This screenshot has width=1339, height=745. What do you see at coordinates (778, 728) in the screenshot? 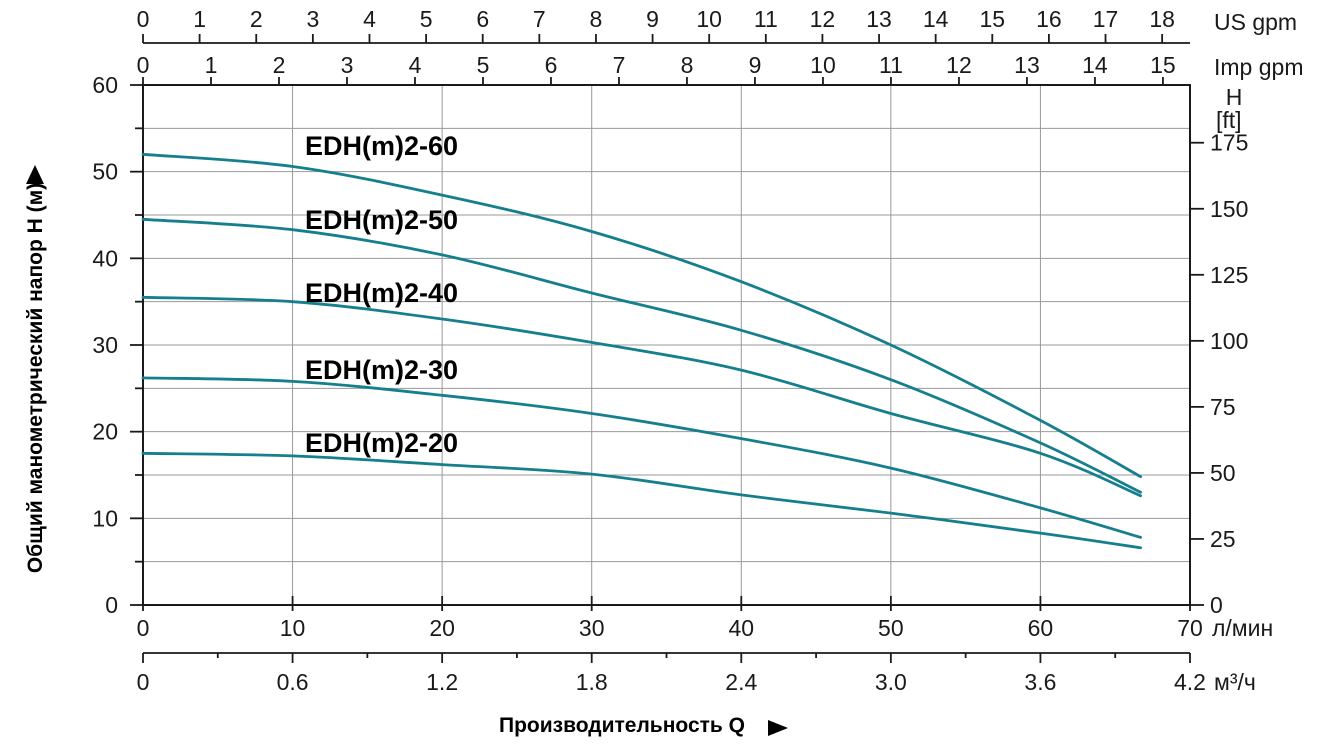
I see `x-axis-arrow-icon` at bounding box center [778, 728].